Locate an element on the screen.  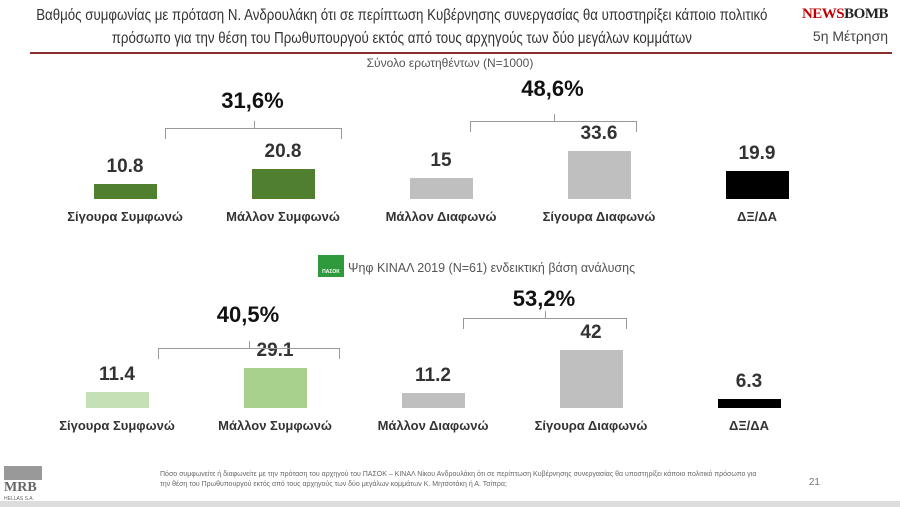
data-label: 29.1 is located at coordinates (275, 350).